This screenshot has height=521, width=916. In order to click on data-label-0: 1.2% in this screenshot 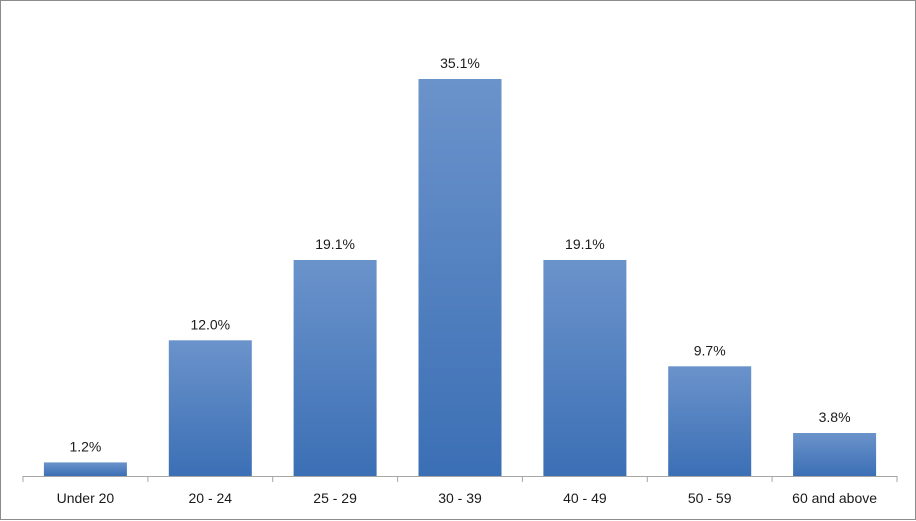, I will do `click(85, 446)`.